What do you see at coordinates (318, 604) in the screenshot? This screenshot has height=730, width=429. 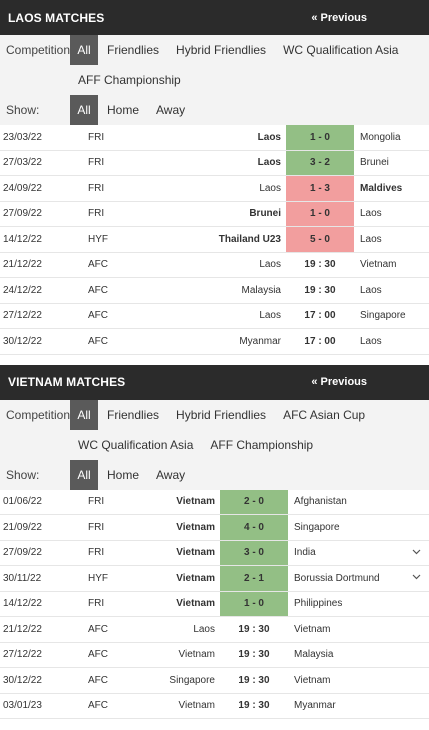 I see `away-team: Philippines` at bounding box center [318, 604].